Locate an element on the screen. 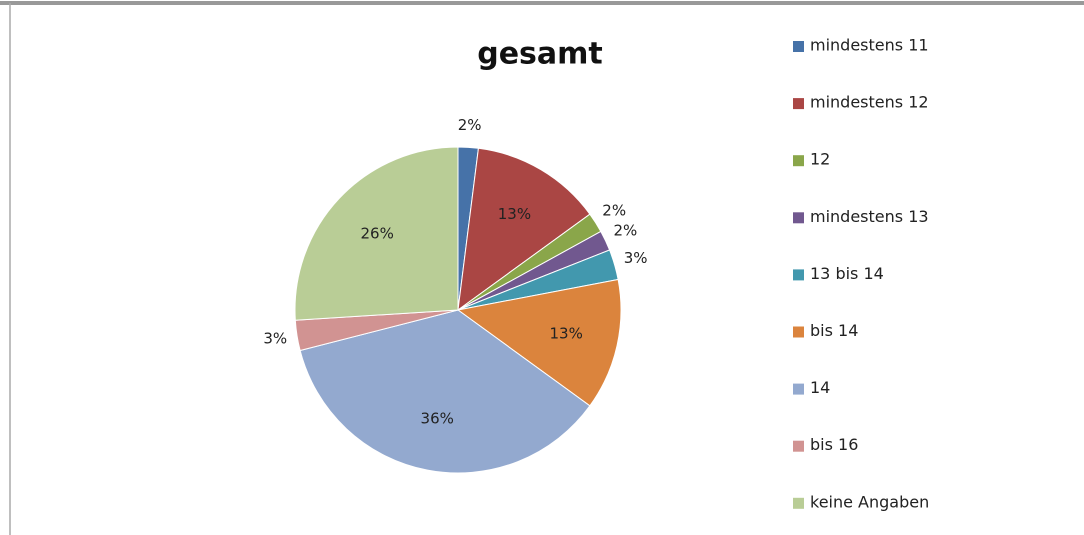 Image resolution: width=1084 pixels, height=535 pixels. data-label: 36% is located at coordinates (437, 418).